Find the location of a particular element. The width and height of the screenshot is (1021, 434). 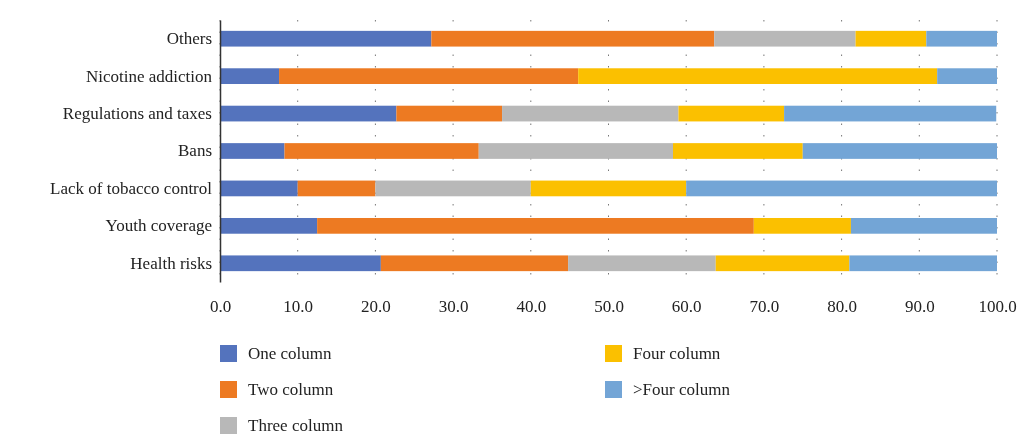

x-tick-label: 90.0 is located at coordinates (919, 307).